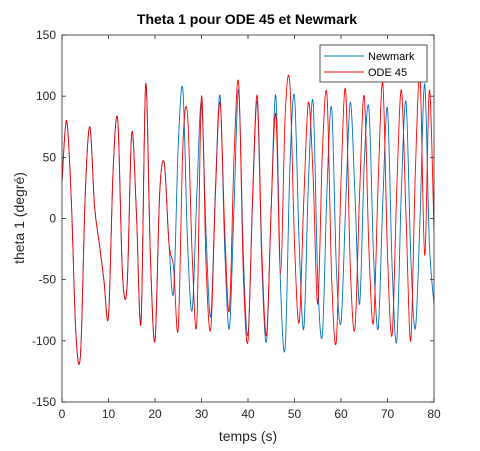 This screenshot has height=451, width=480. Describe the element at coordinates (295, 414) in the screenshot. I see `x-tick-label: 50` at that location.